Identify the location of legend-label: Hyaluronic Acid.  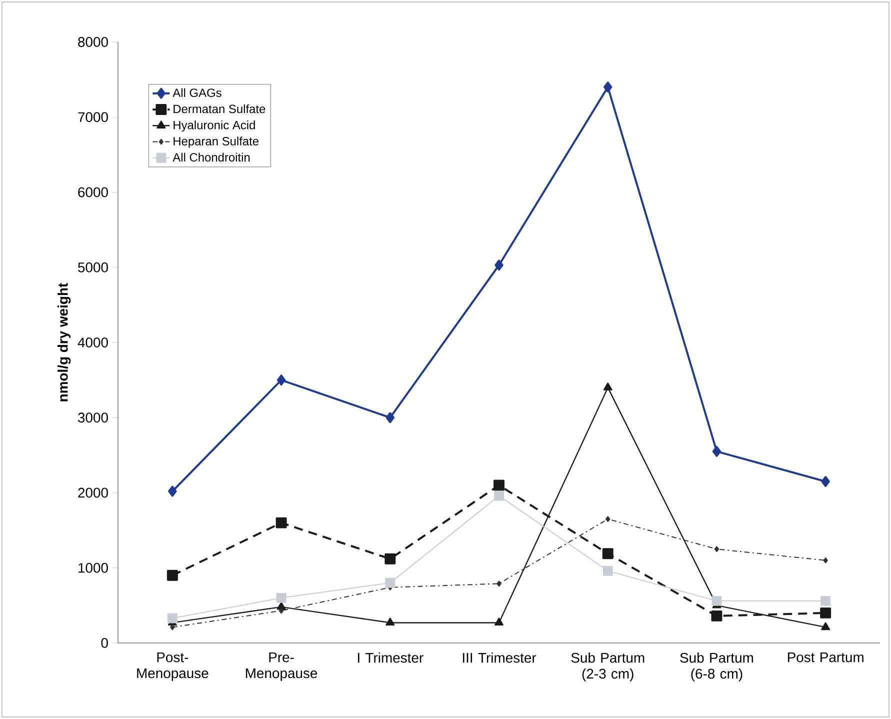
(214, 126).